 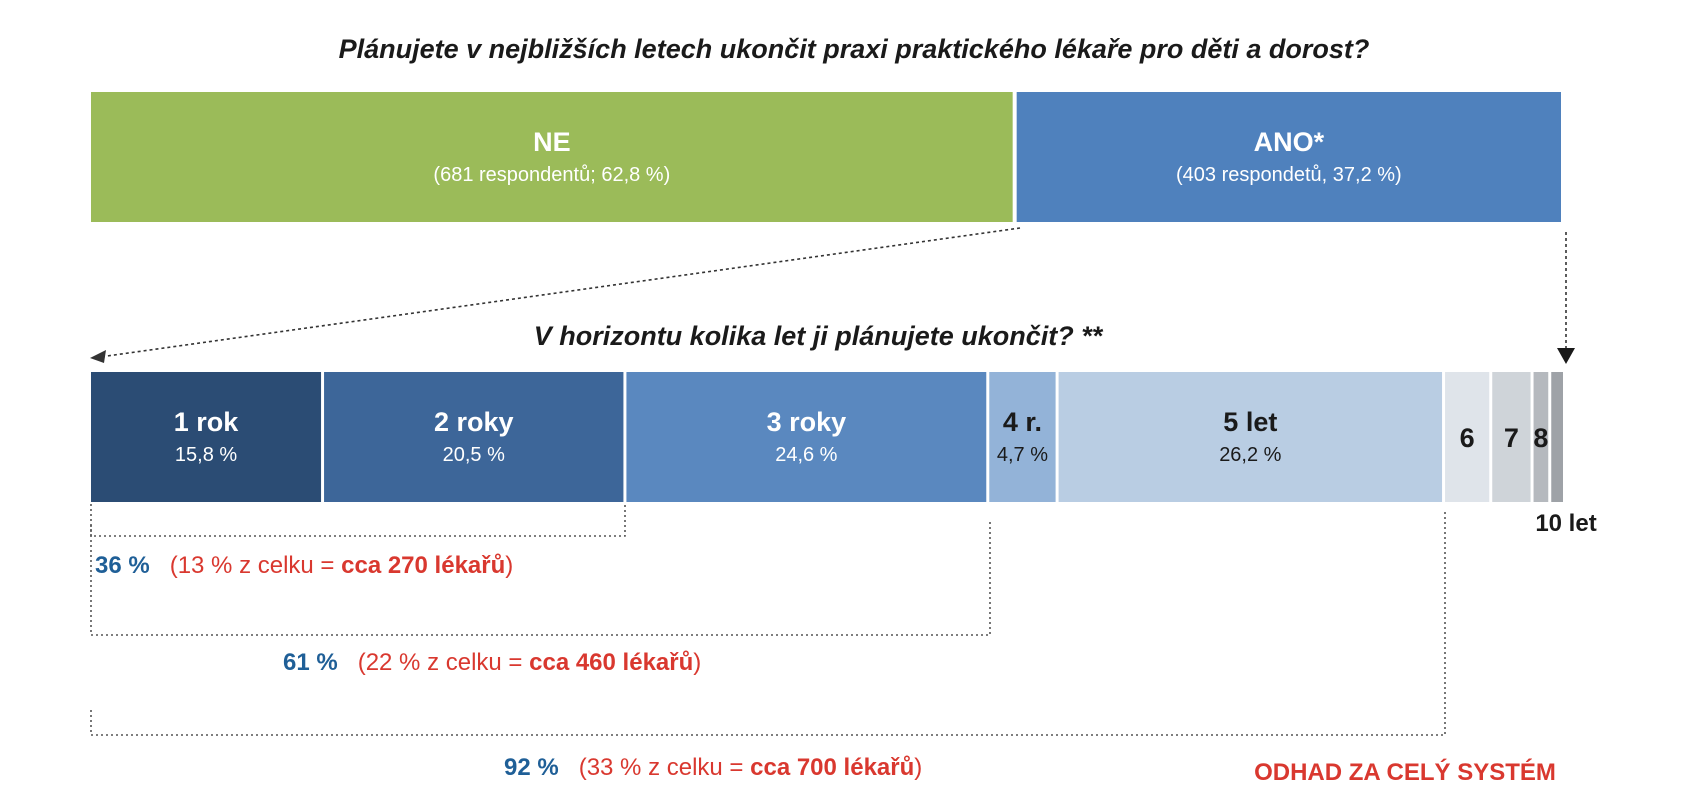 I want to click on years-item-7-label: 7, so click(x=1511, y=438).